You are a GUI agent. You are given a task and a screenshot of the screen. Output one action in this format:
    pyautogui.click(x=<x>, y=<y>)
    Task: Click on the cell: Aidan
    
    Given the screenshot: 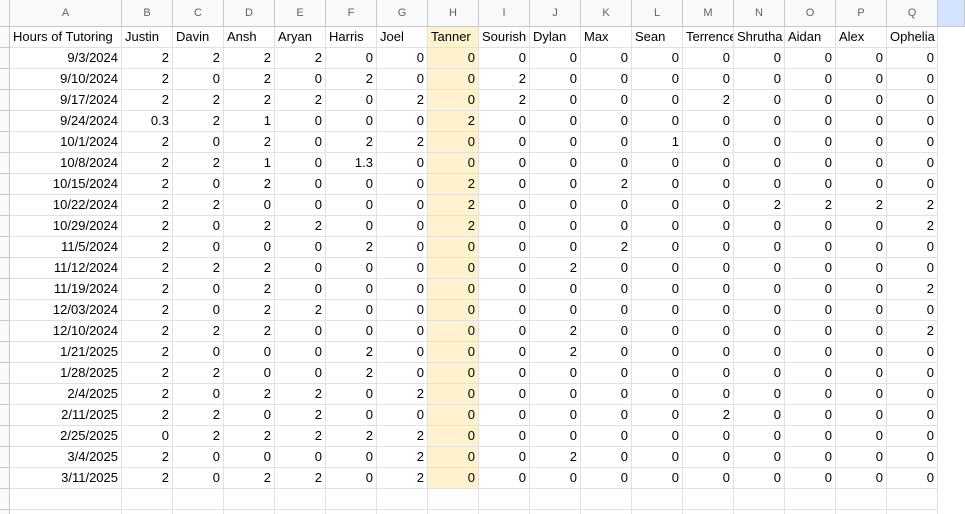 What is the action you would take?
    pyautogui.click(x=810, y=37)
    